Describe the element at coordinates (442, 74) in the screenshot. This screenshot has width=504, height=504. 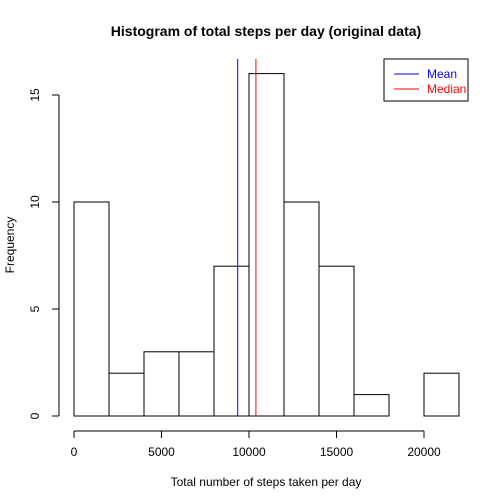
I see `legend-label-mean: Mean` at that location.